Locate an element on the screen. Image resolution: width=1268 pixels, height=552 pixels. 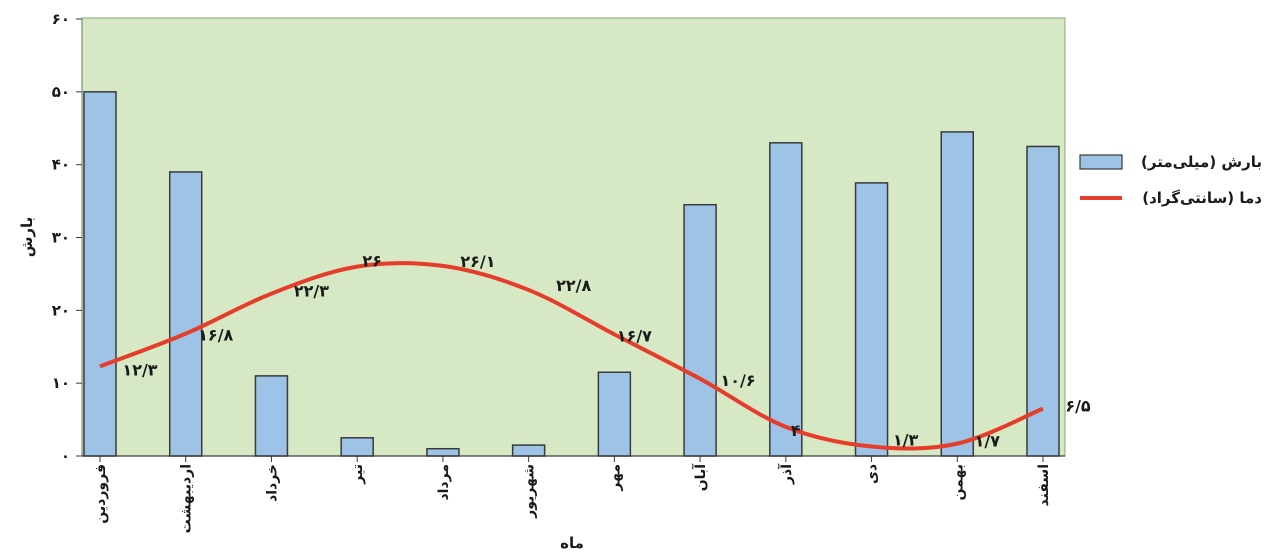
temperature-data-label: ۱/۷ is located at coordinates (988, 441).